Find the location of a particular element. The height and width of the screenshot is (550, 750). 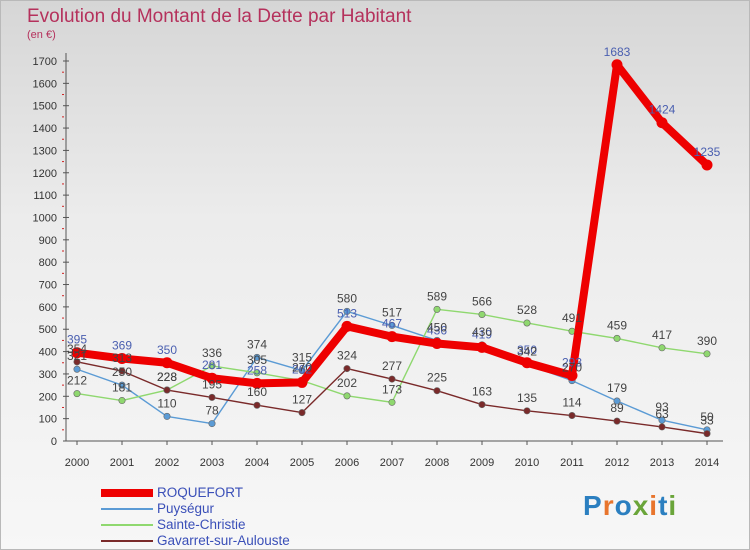

data-label: 212 is located at coordinates (77, 381).